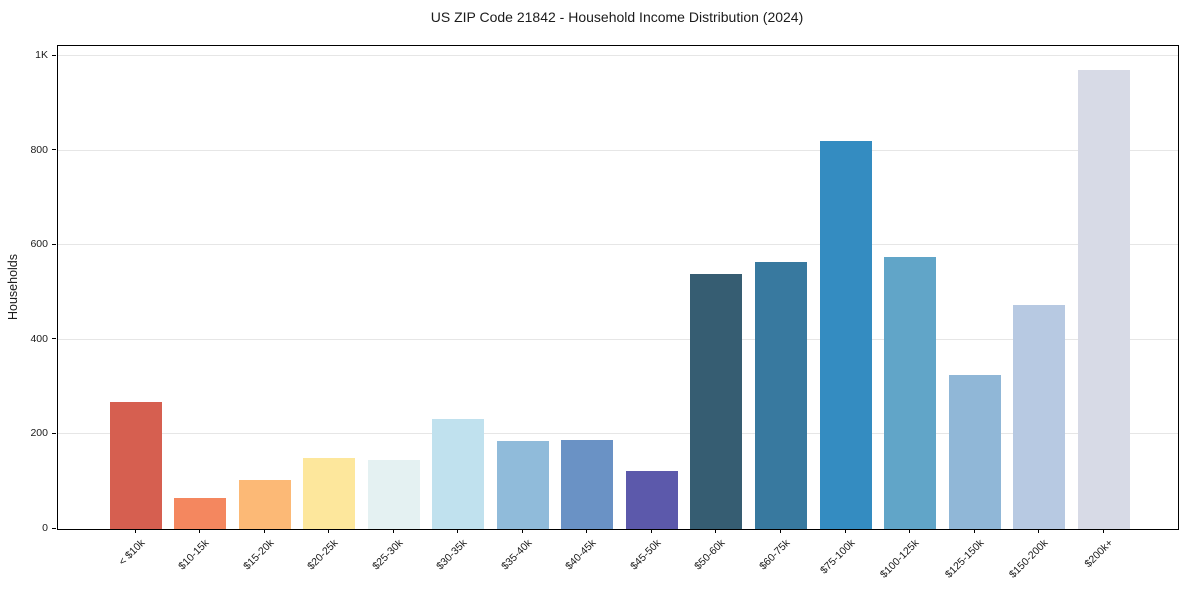  Describe the element at coordinates (452, 555) in the screenshot. I see `x-tick-label: $30-35k` at that location.